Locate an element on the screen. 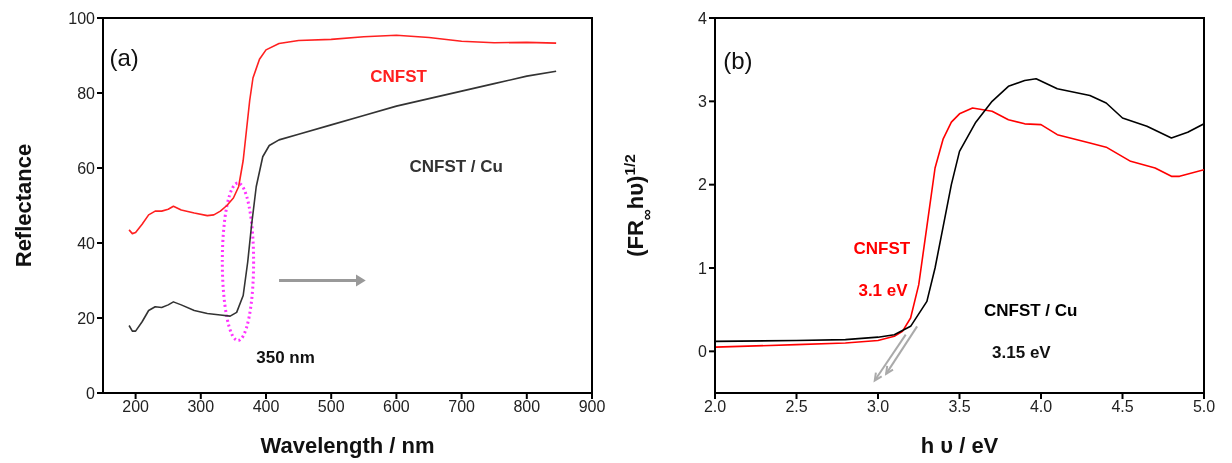 The width and height of the screenshot is (1232, 463). x-tick-label: 4.0 is located at coordinates (1041, 407).